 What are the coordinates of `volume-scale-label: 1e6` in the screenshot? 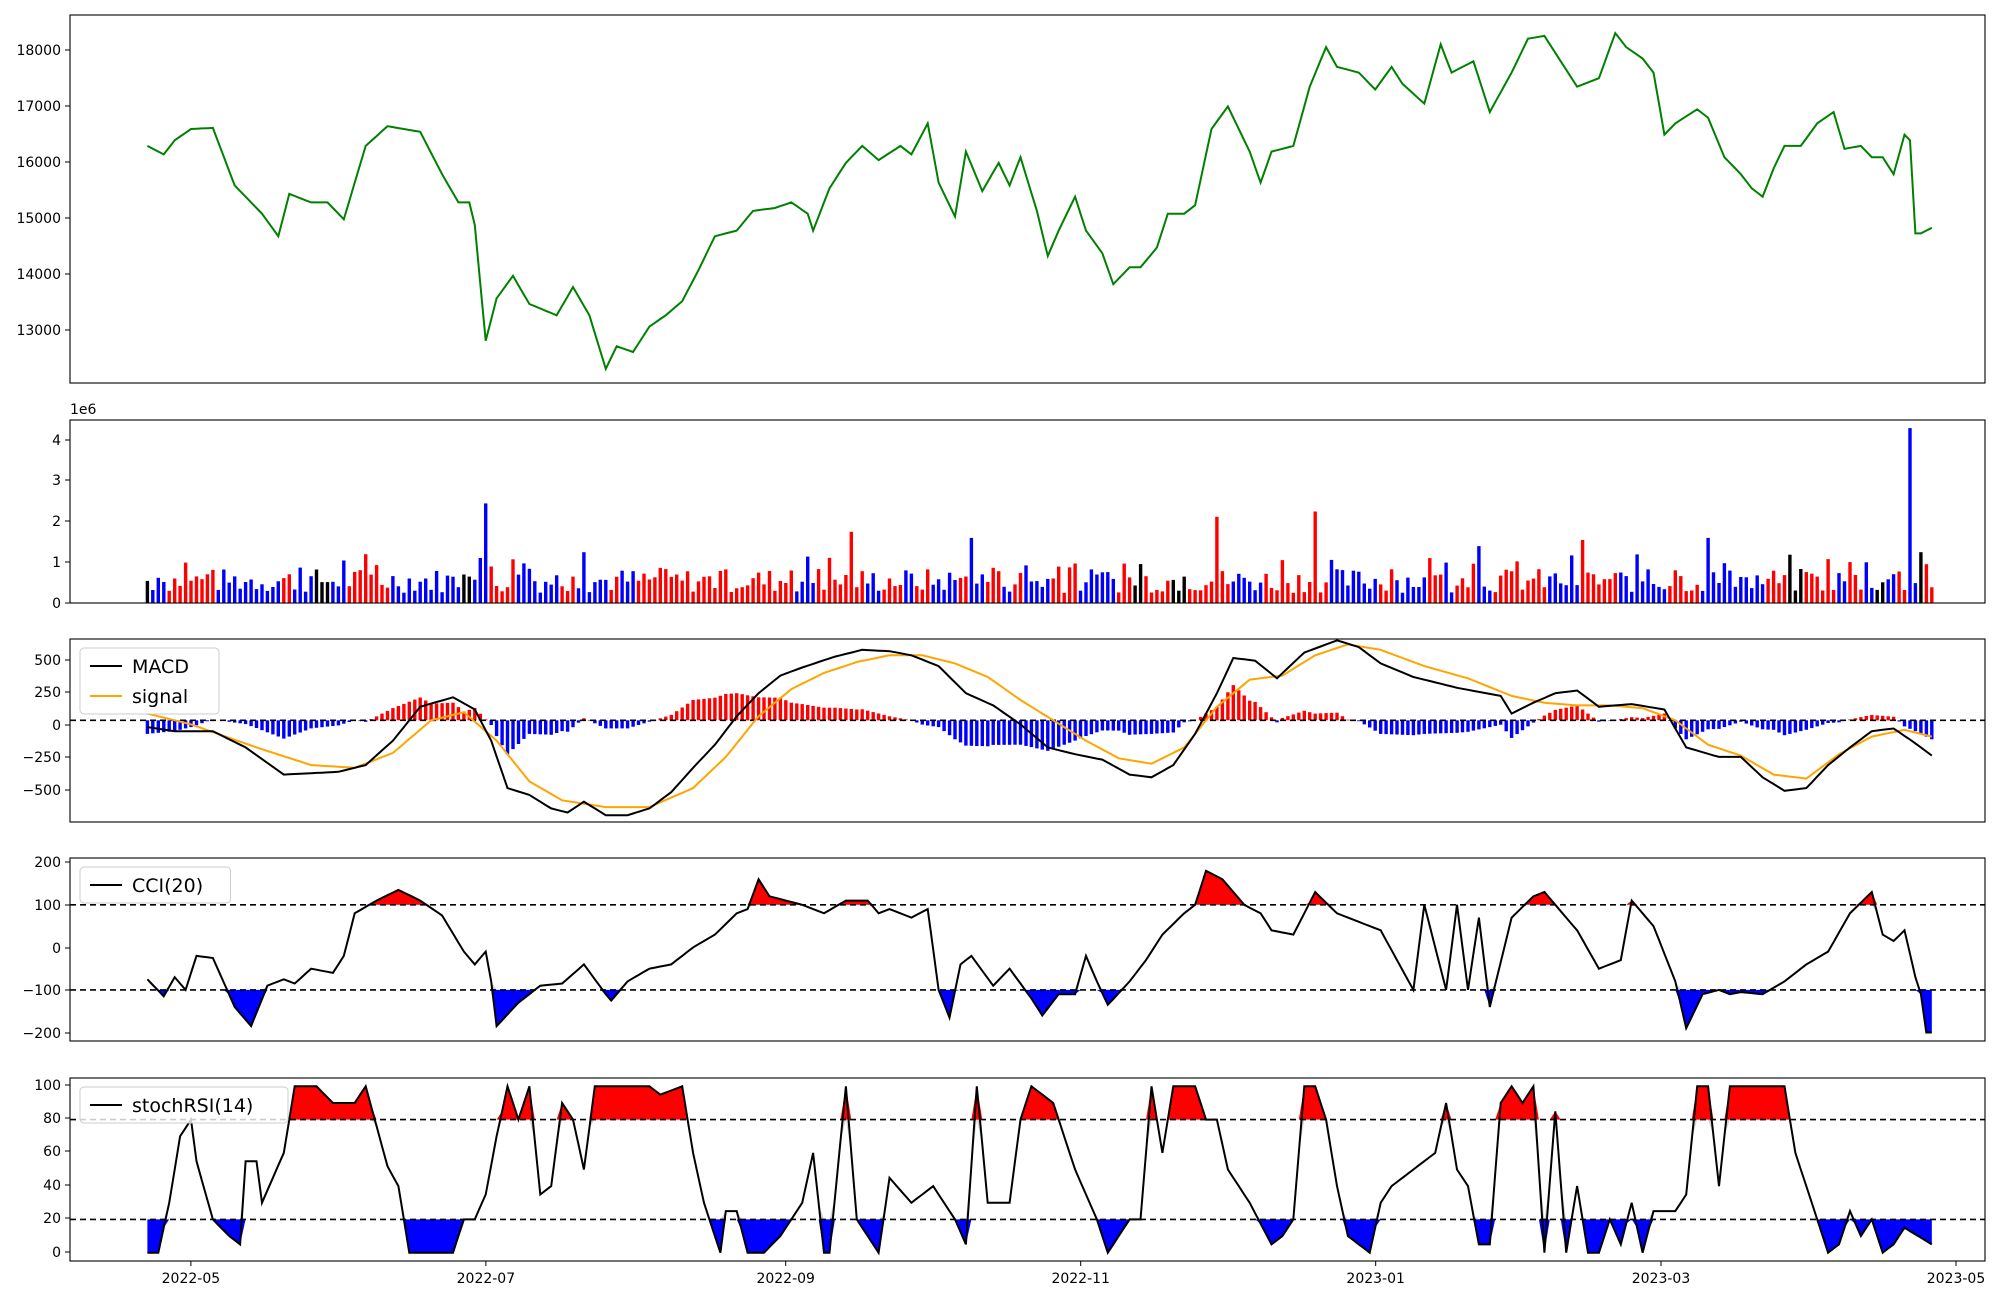 It's located at (83, 410).